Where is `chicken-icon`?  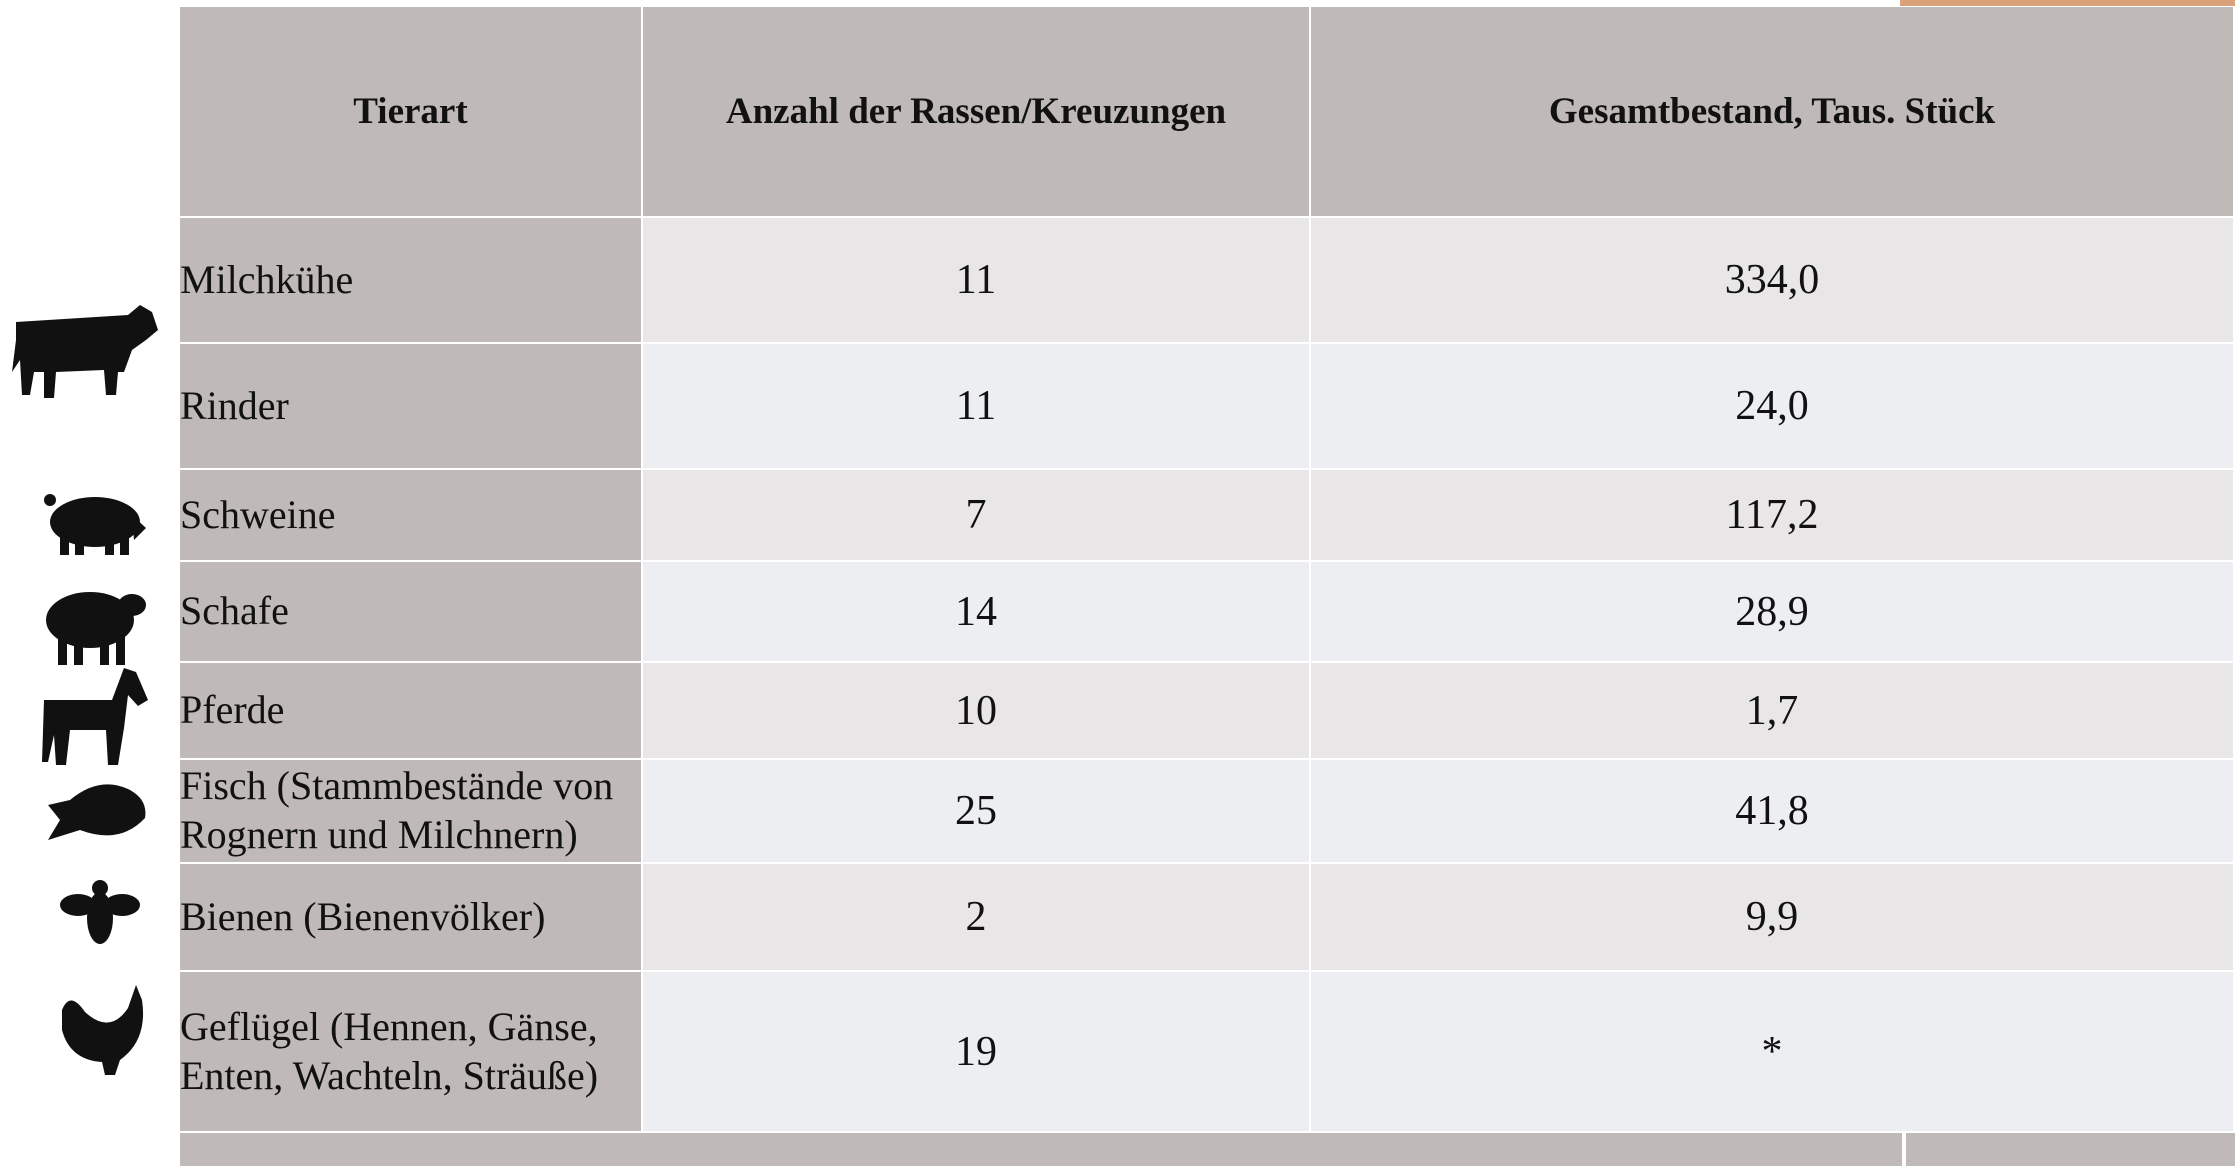
chicken-icon is located at coordinates (103, 1030).